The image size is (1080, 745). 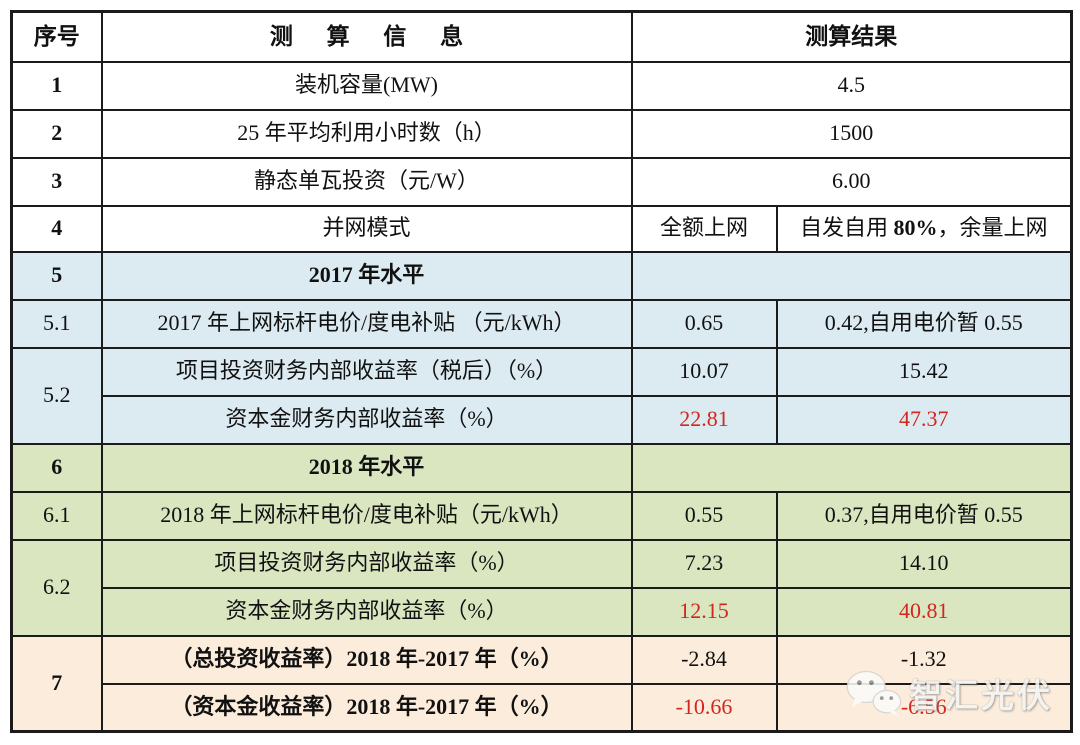 I want to click on row-3-serial: 3, so click(x=56, y=181).